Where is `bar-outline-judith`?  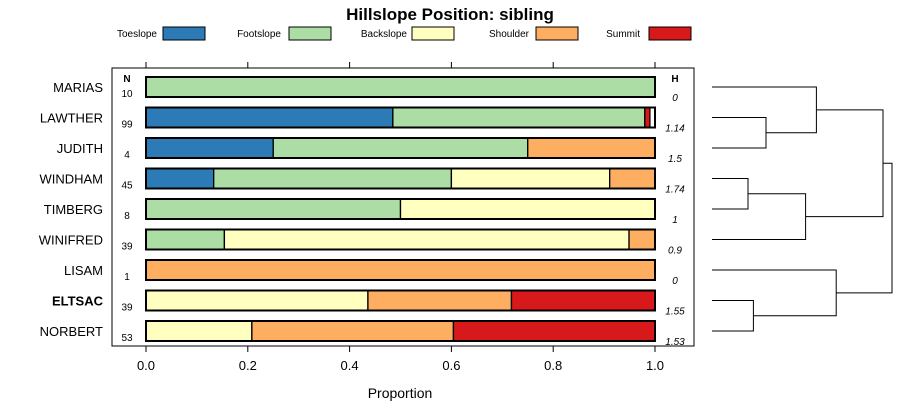 bar-outline-judith is located at coordinates (400, 148).